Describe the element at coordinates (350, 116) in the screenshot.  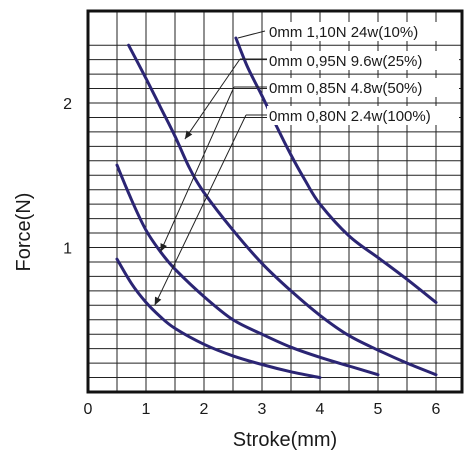
I see `legend-label-4: 0mm 0,80N 2.4w(100%)` at that location.